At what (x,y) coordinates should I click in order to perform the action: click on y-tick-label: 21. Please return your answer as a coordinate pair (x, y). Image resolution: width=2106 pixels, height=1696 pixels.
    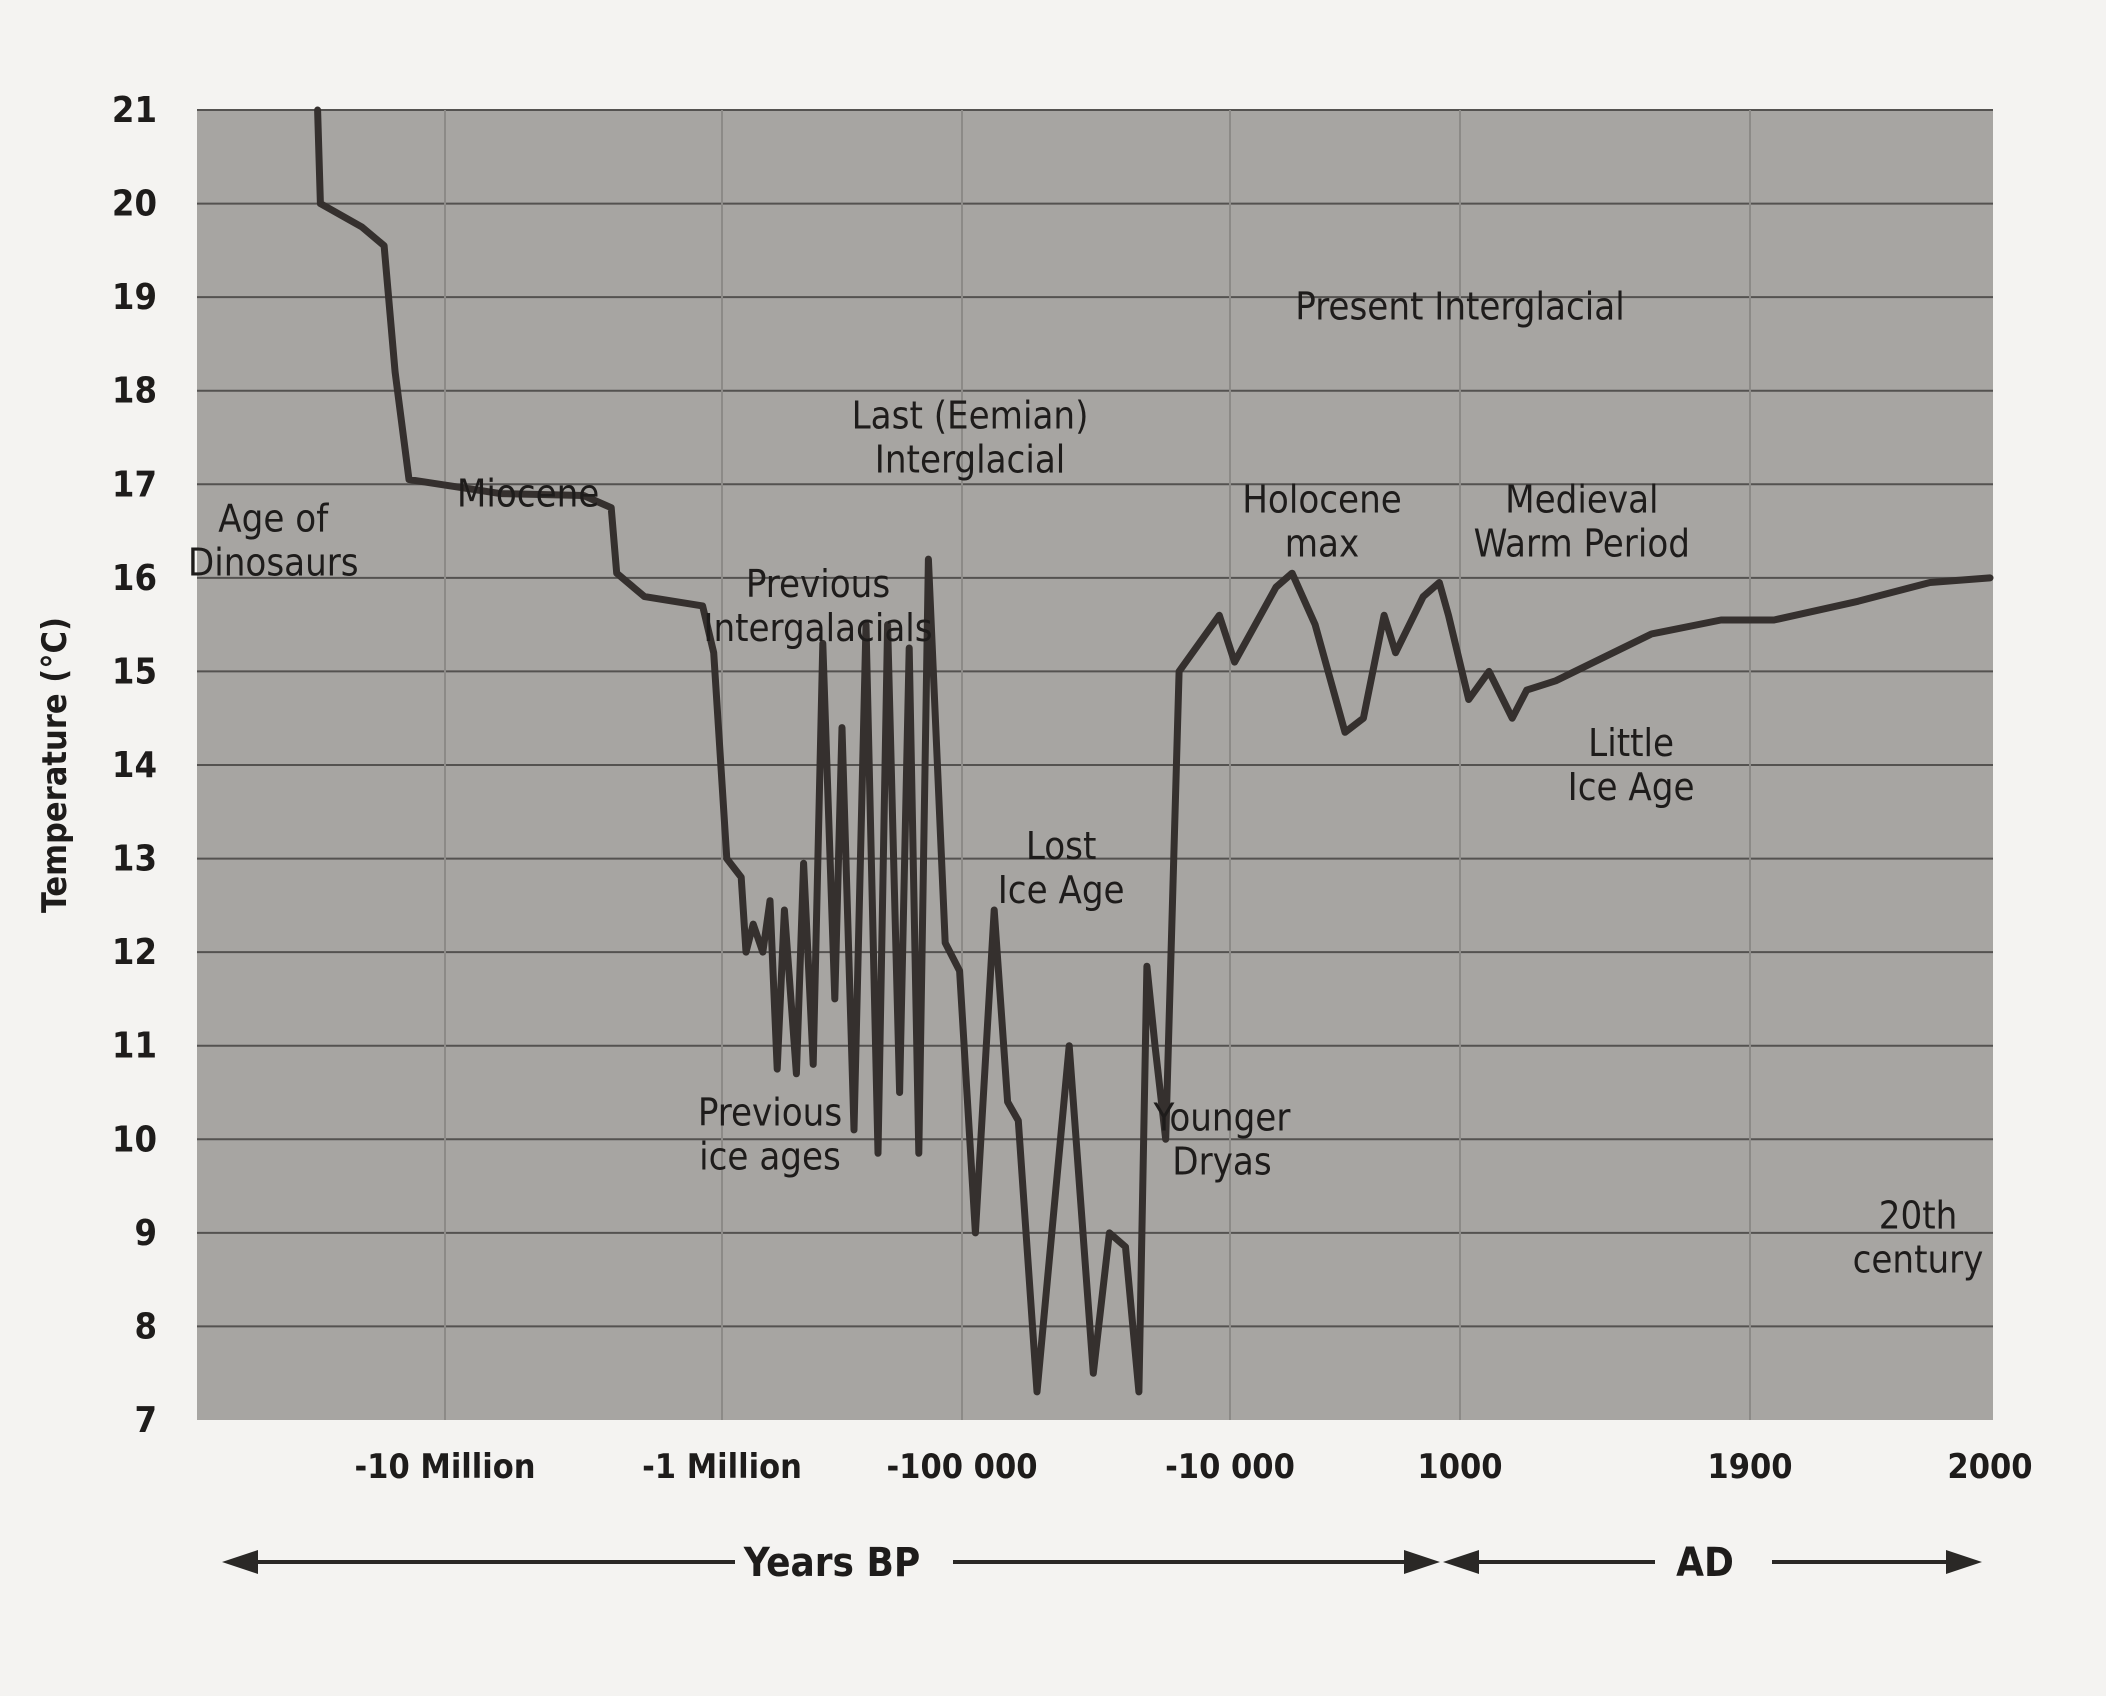
    Looking at the image, I should click on (134, 110).